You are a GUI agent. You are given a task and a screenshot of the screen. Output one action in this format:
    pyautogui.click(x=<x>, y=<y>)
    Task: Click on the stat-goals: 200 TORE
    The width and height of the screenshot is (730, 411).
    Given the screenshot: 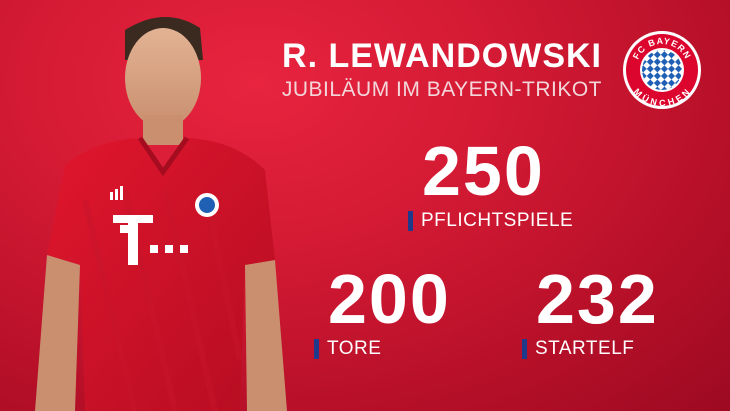 What is the action you would take?
    pyautogui.click(x=382, y=312)
    